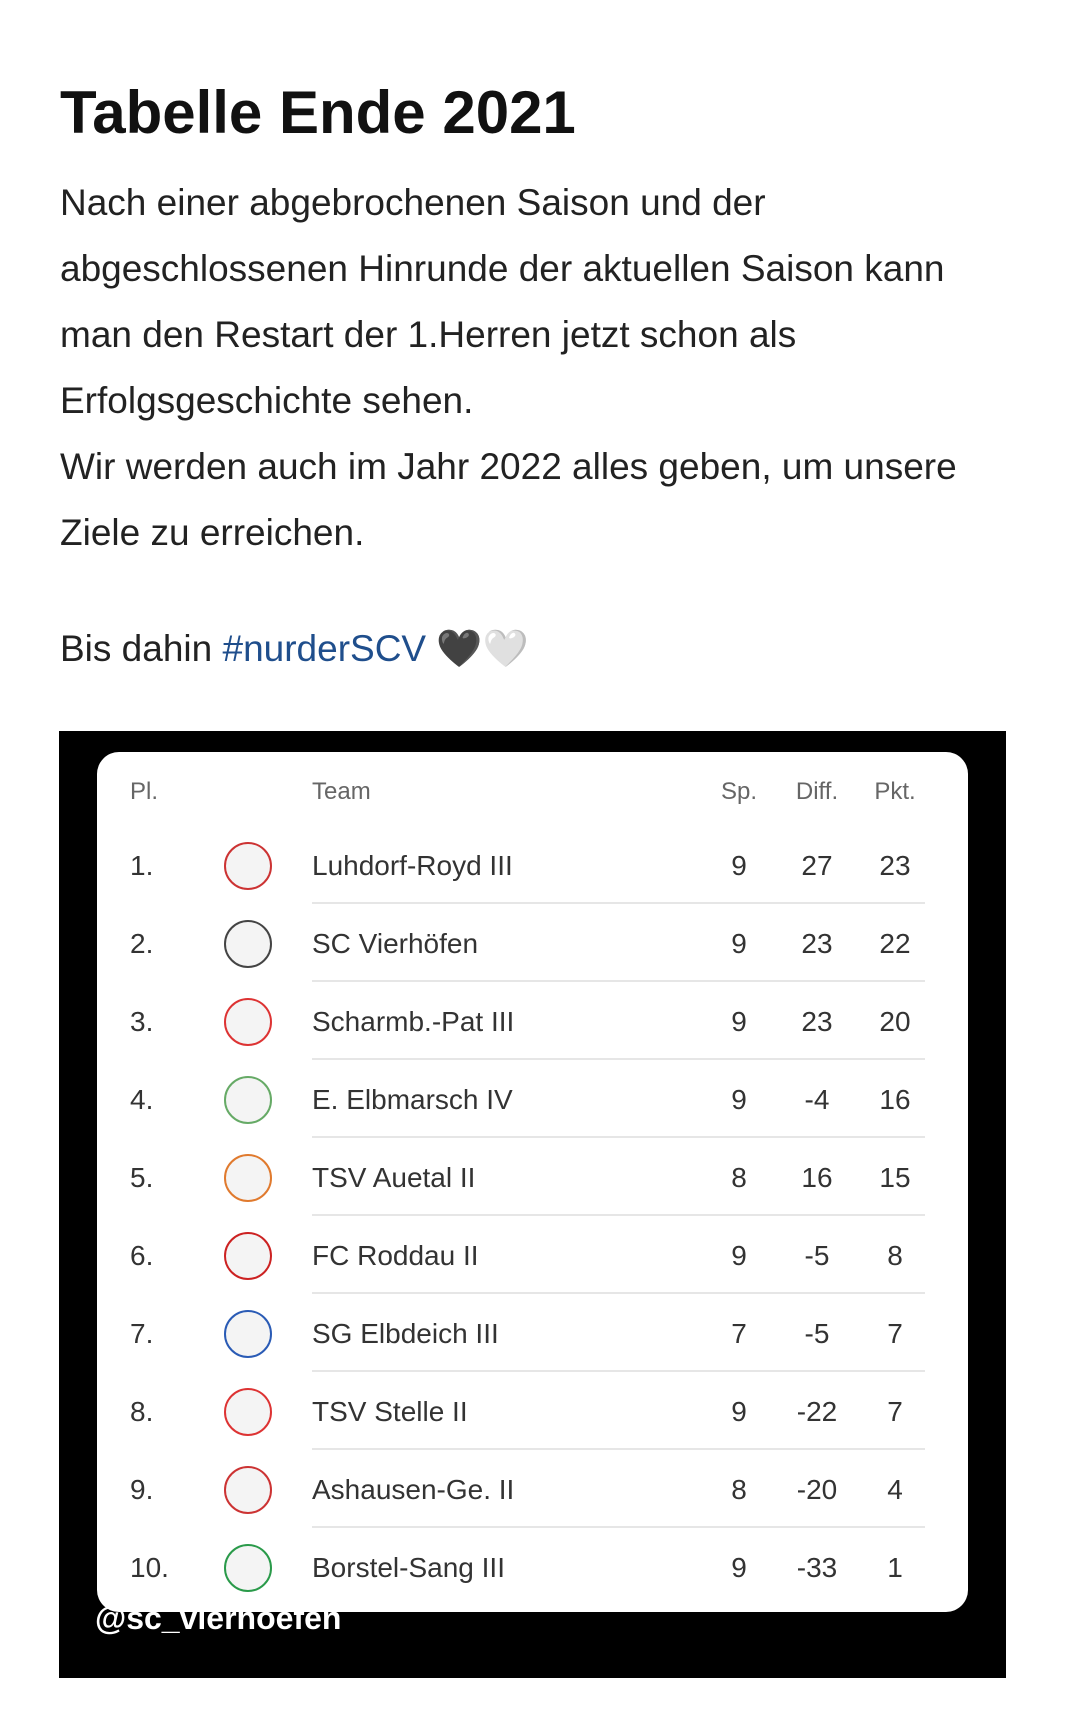  I want to click on column-header: Pl., so click(144, 791).